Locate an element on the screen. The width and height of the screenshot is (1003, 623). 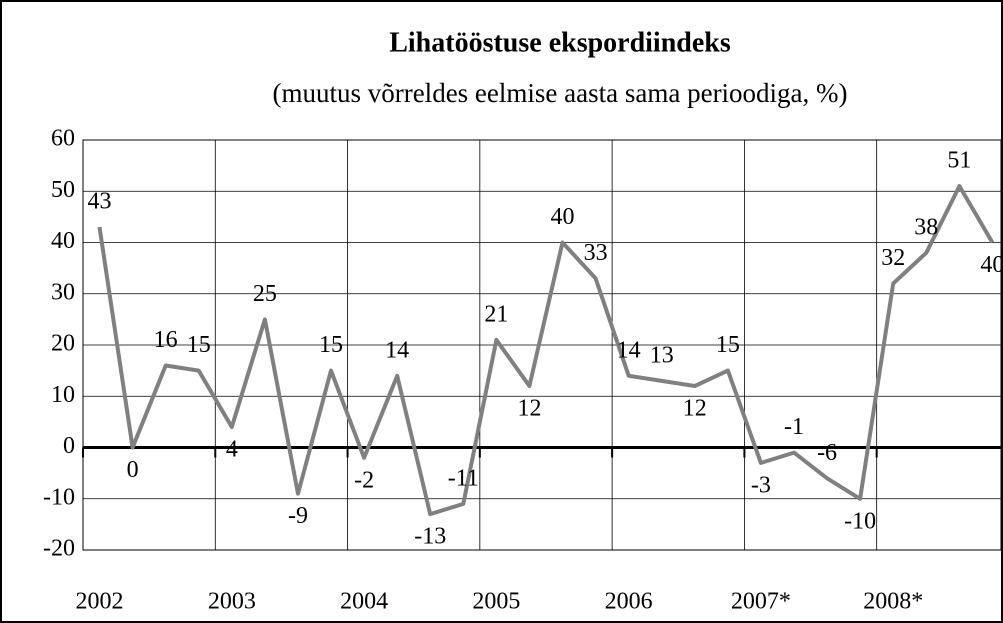
chart-title: Lihatööstuse ekspordiindeks is located at coordinates (560, 42).